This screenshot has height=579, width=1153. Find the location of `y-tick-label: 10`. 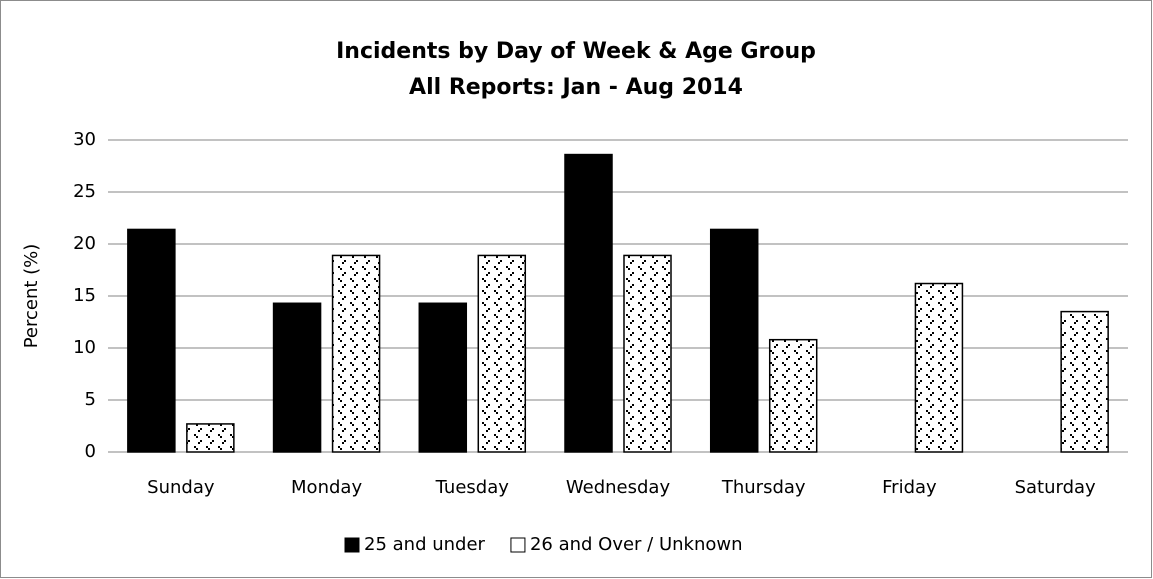

y-tick-label: 10 is located at coordinates (84, 347).